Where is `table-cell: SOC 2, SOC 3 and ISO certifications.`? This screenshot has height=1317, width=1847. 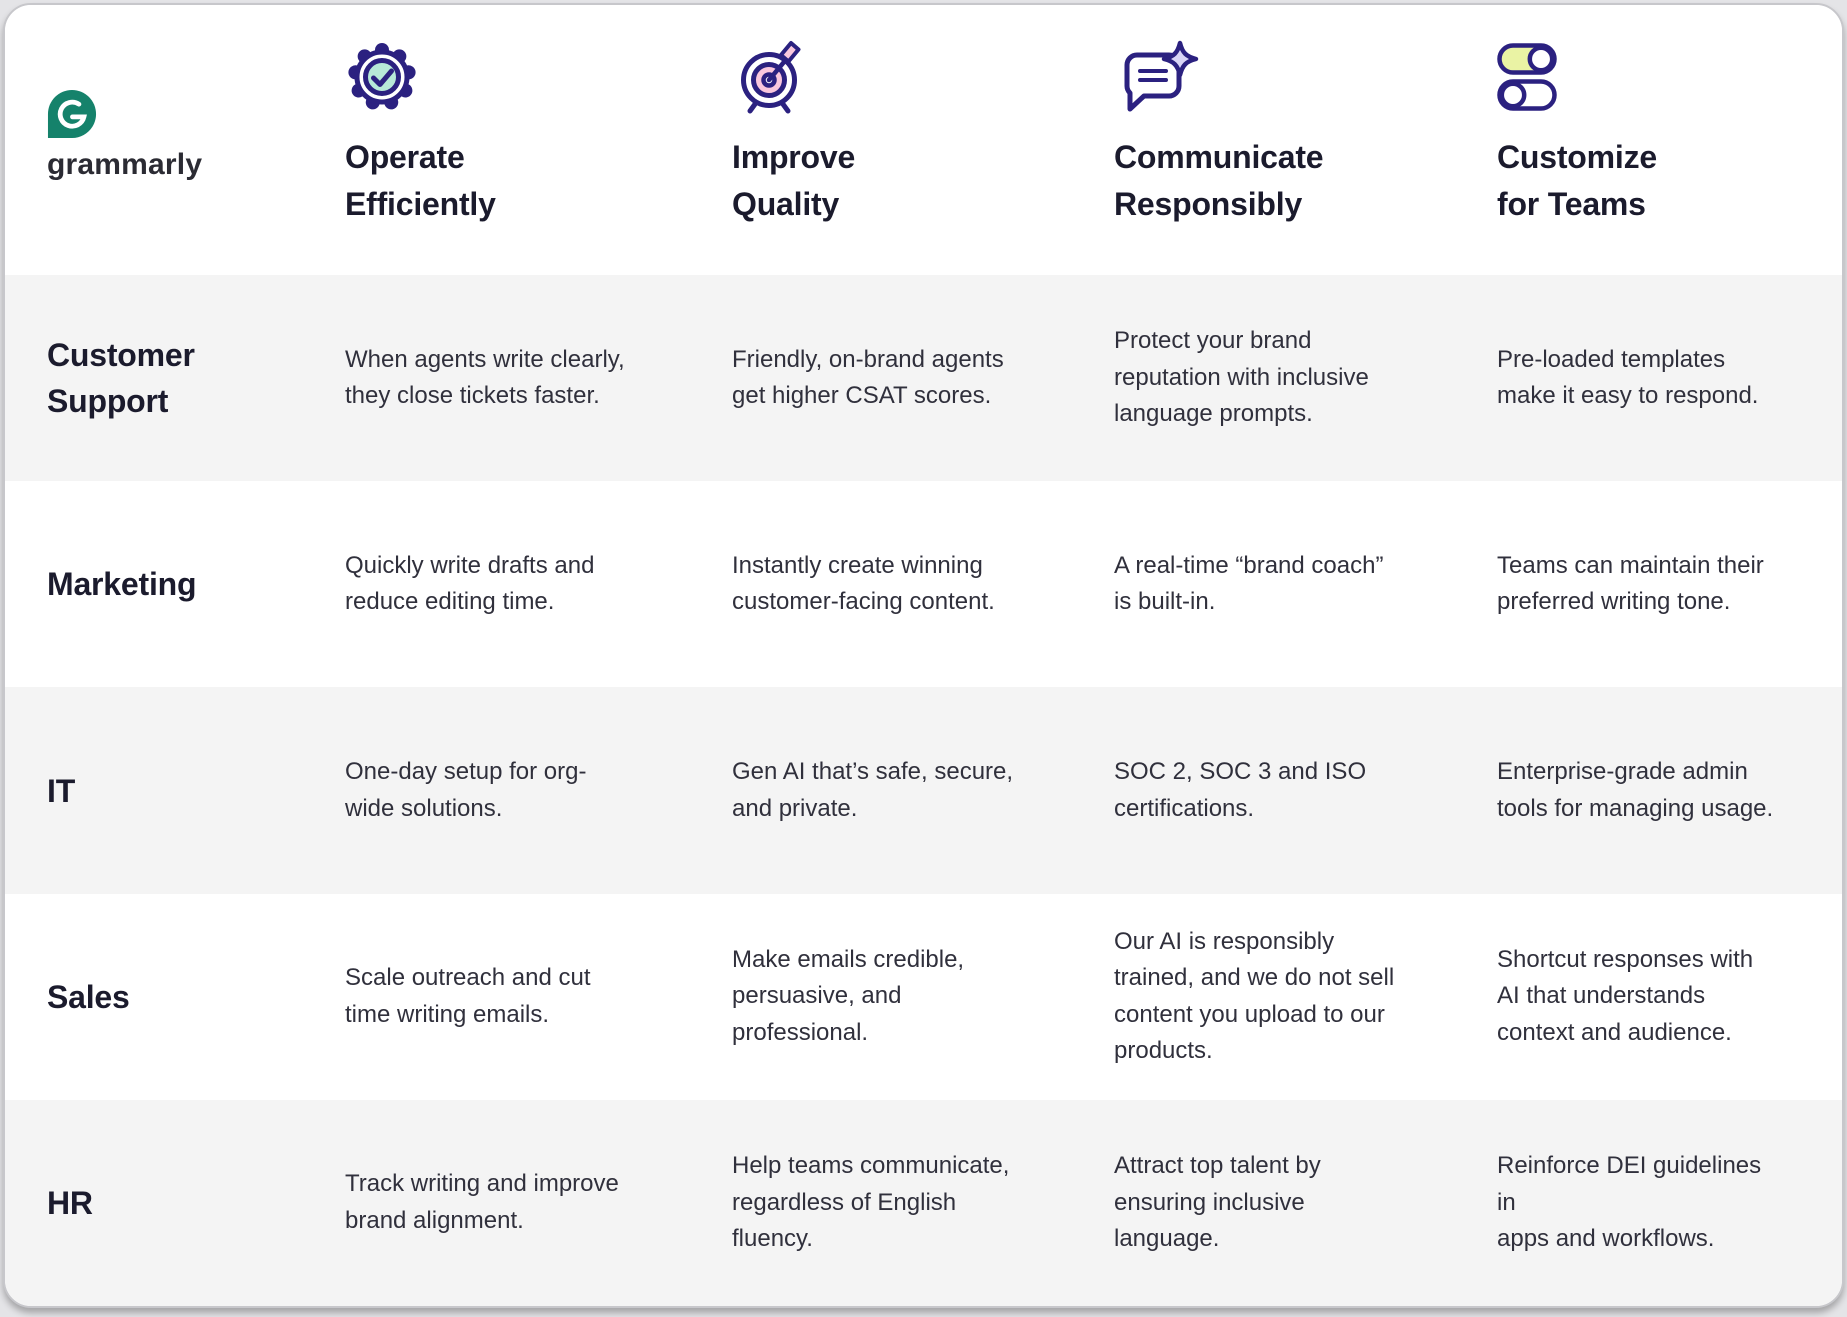 table-cell: SOC 2, SOC 3 and ISO certifications. is located at coordinates (1240, 790).